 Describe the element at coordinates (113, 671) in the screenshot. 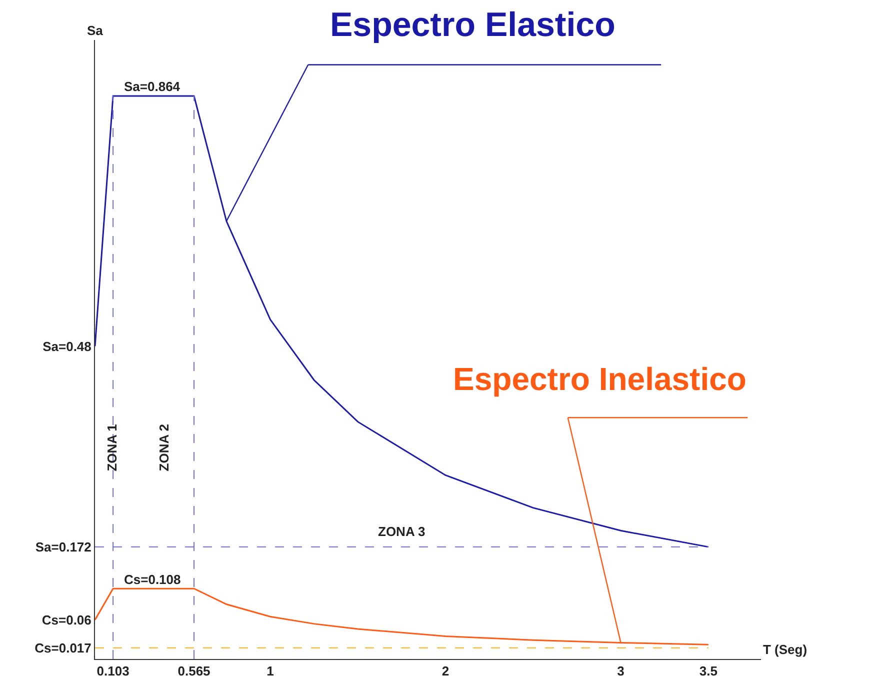

I see `x-tick-label: 0.103` at that location.